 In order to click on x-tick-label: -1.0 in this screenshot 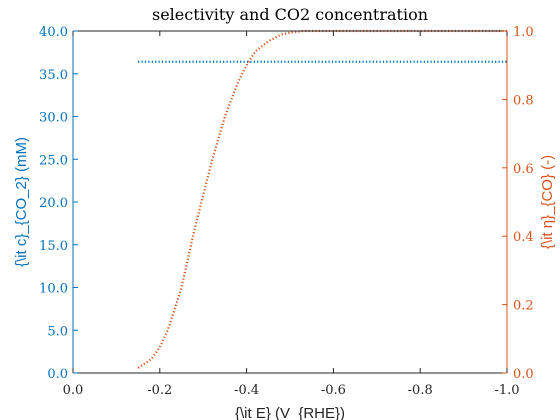, I will do `click(506, 390)`.